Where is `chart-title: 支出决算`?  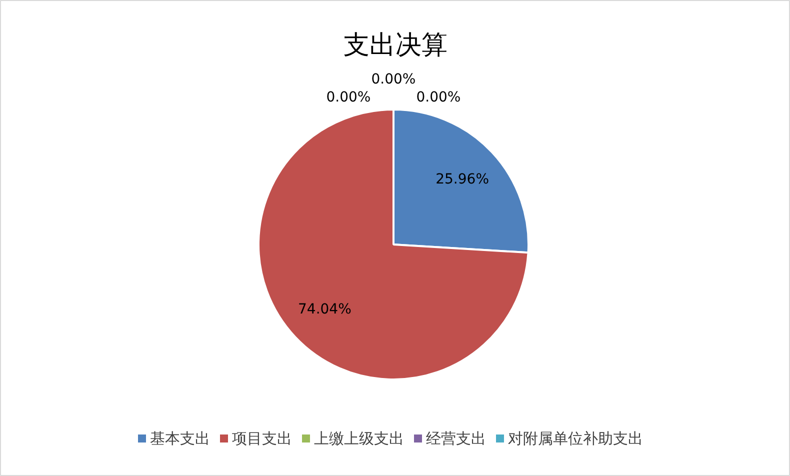 chart-title: 支出决算 is located at coordinates (396, 45).